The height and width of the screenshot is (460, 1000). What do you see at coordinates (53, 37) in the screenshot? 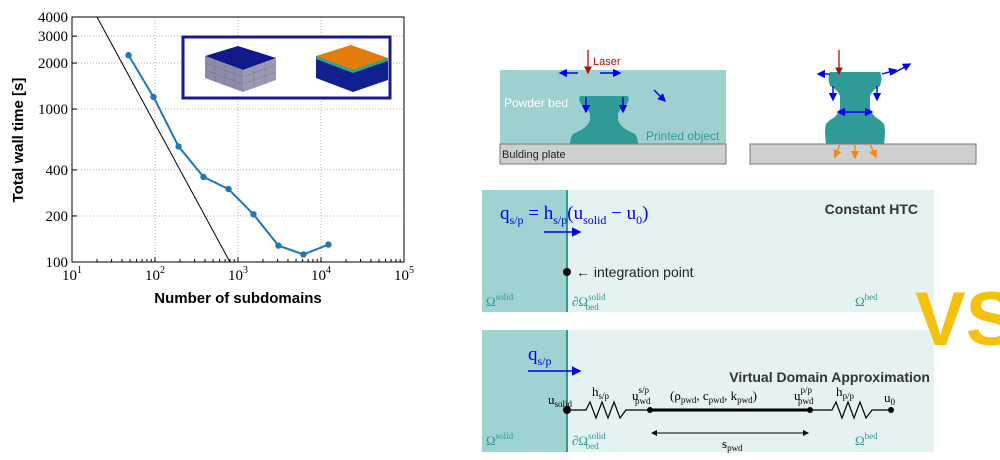
I see `y-tick-label: 3000` at bounding box center [53, 37].